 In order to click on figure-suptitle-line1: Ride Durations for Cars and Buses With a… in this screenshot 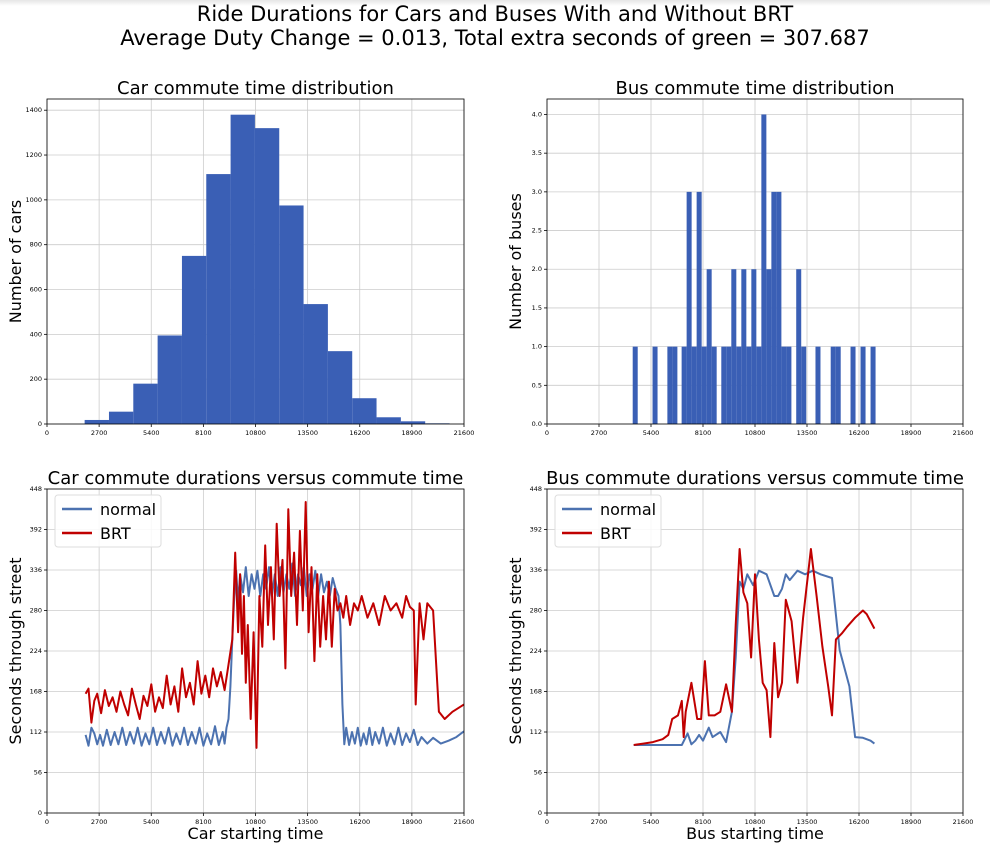, I will do `click(495, 14)`.